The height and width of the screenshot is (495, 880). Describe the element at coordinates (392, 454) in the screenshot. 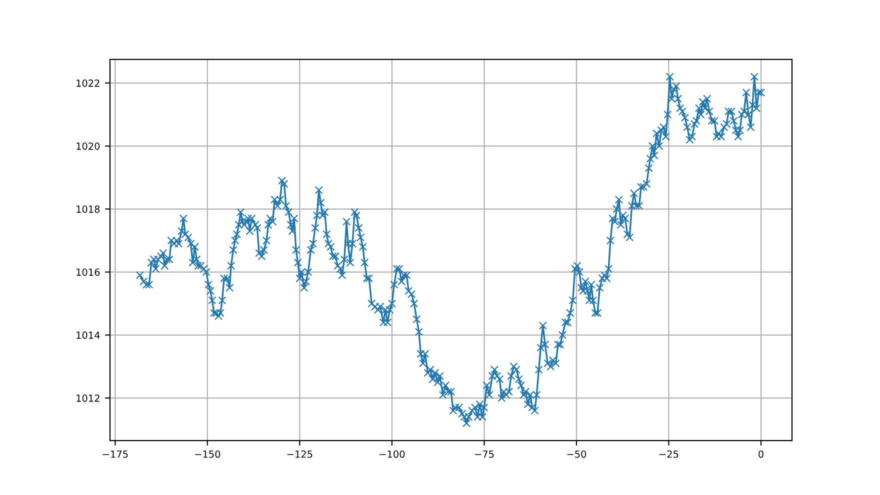

I see `x-tick-label: −100` at that location.